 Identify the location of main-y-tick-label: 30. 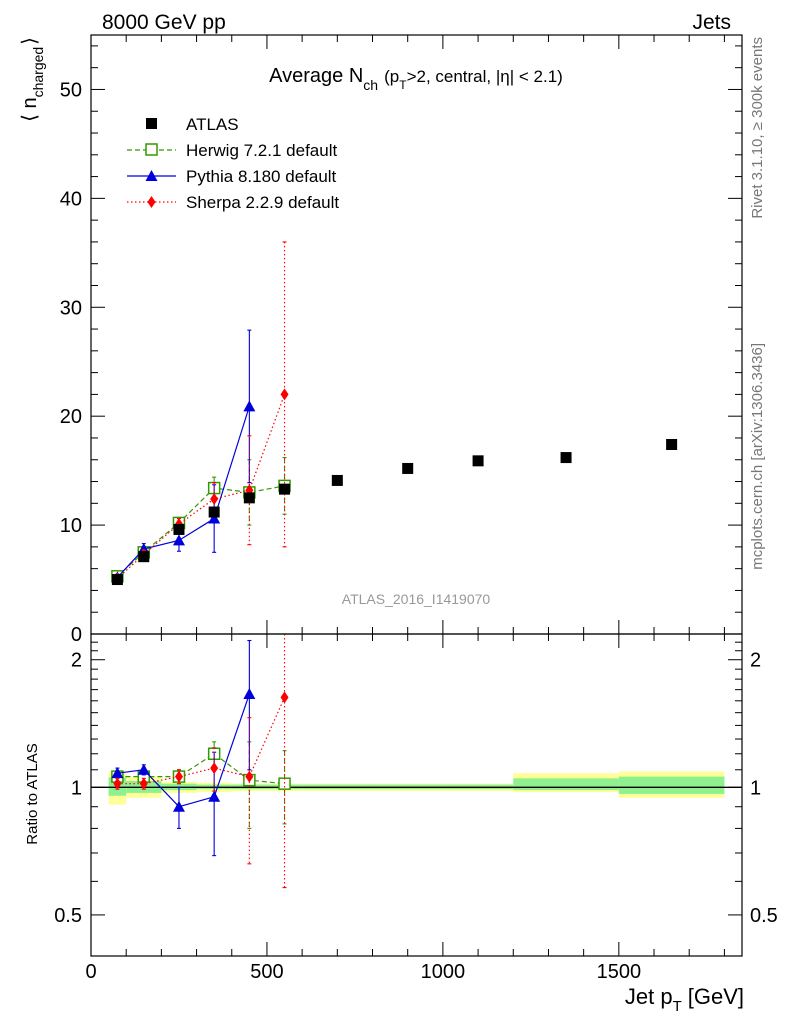
(71, 308).